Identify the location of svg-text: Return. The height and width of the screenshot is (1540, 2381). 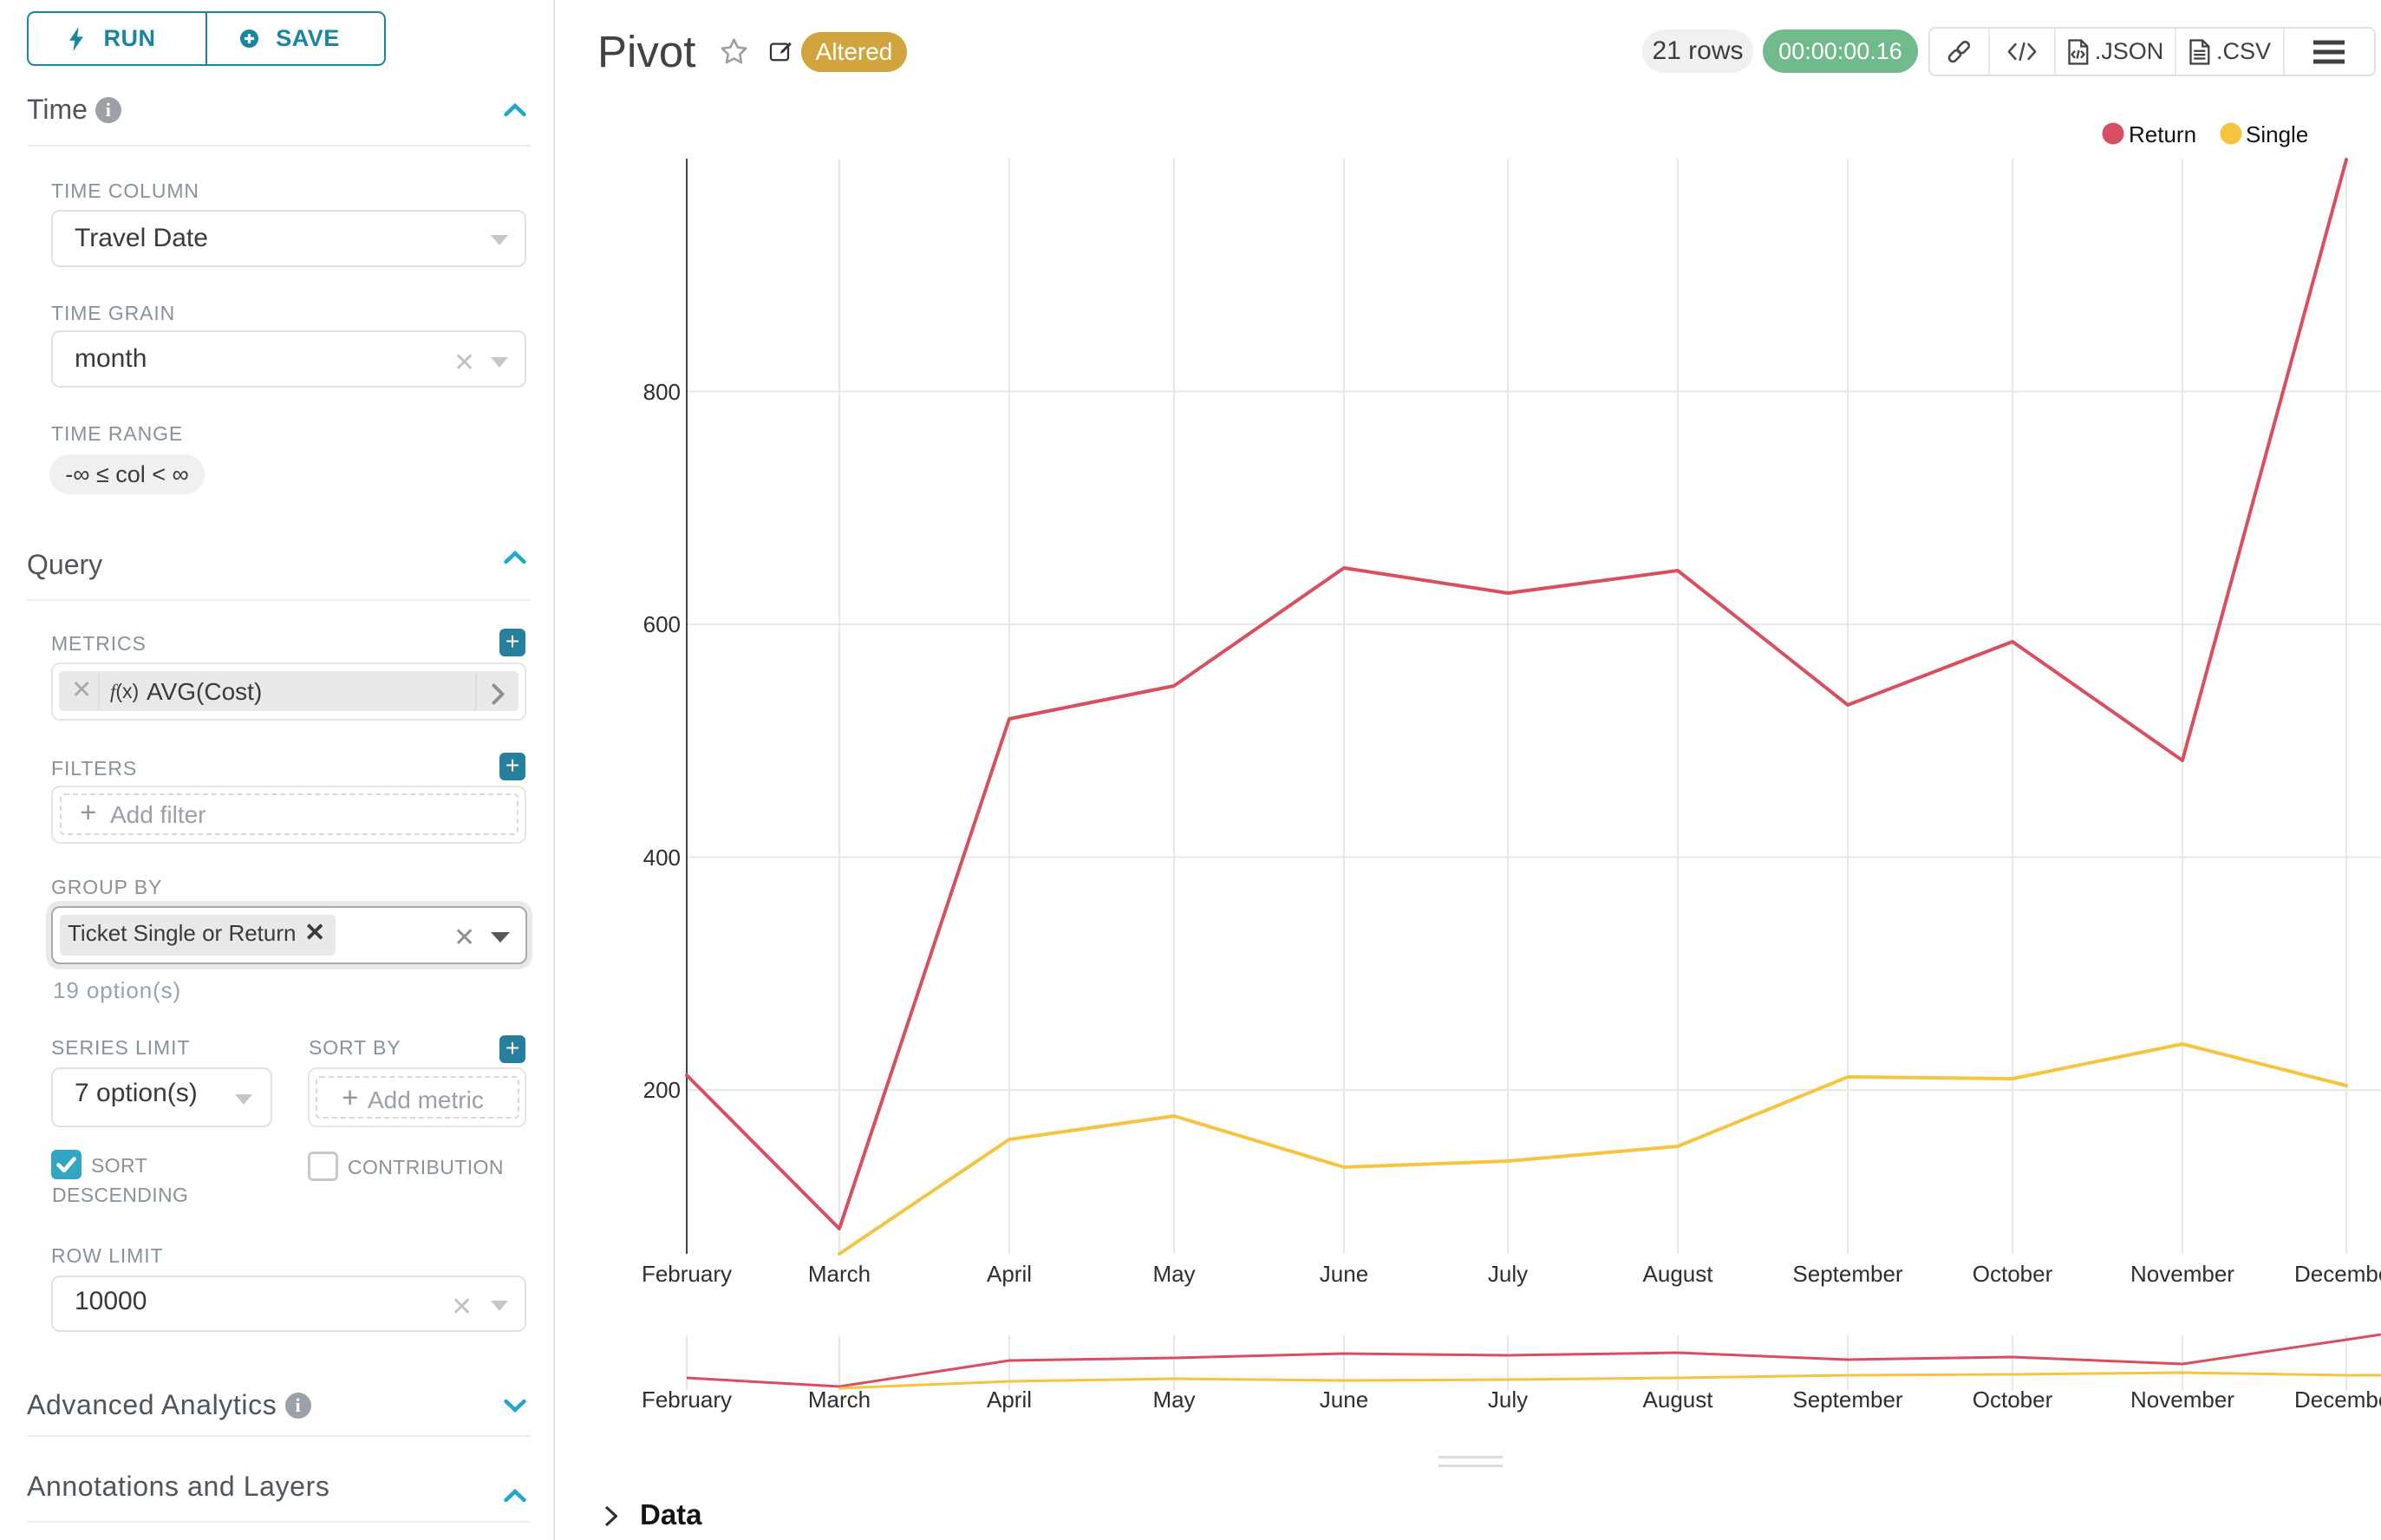
(2162, 134).